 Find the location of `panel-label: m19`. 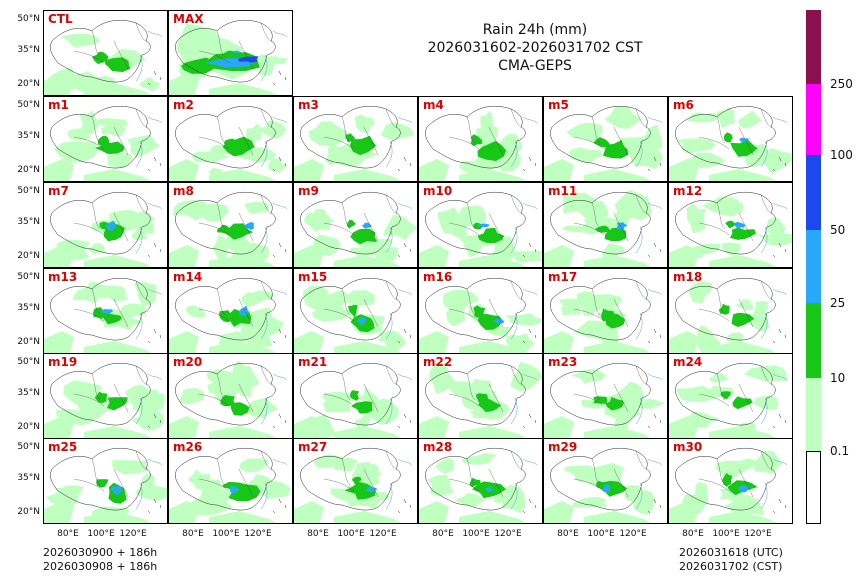

panel-label: m19 is located at coordinates (63, 362).